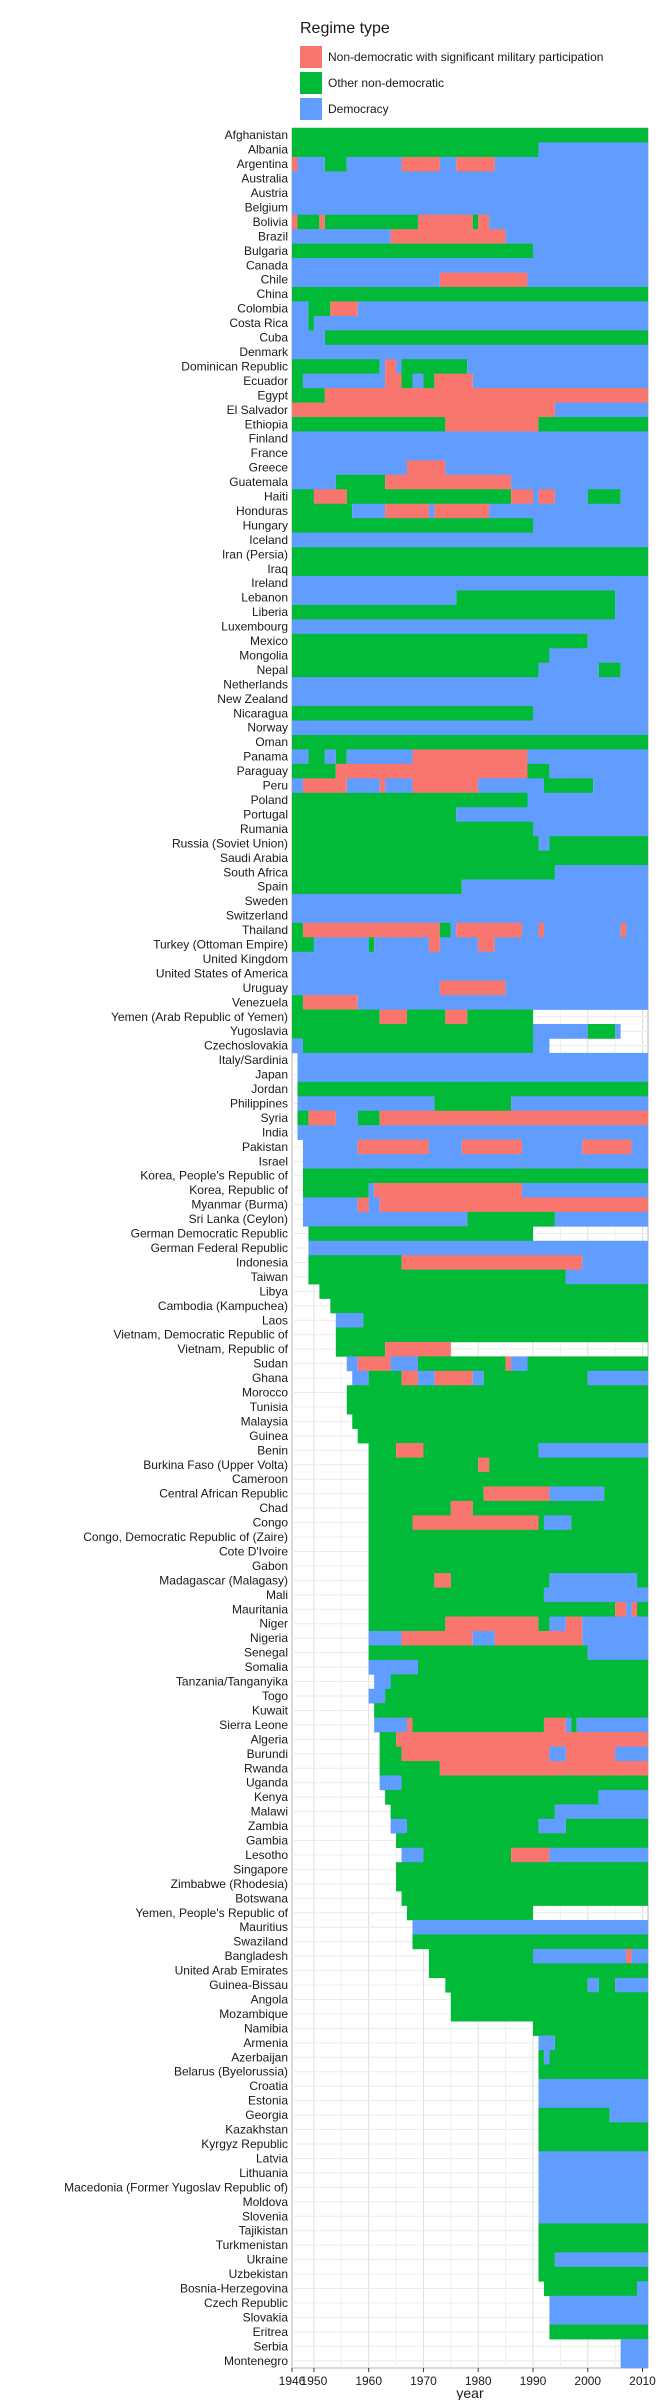 This screenshot has height=2400, width=672. Describe the element at coordinates (273, 236) in the screenshot. I see `country-label: Brazil` at that location.